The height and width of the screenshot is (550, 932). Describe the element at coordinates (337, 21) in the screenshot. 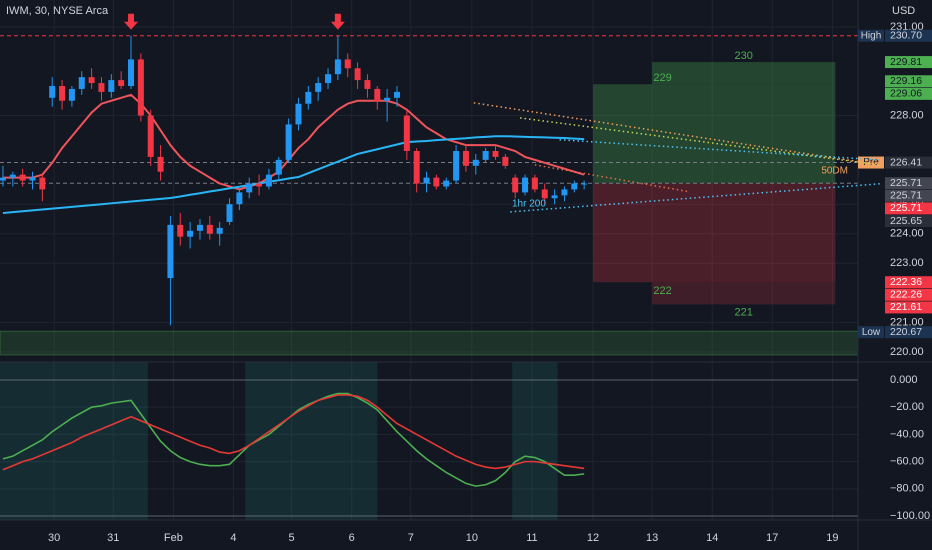

I see `signal-arrow` at that location.